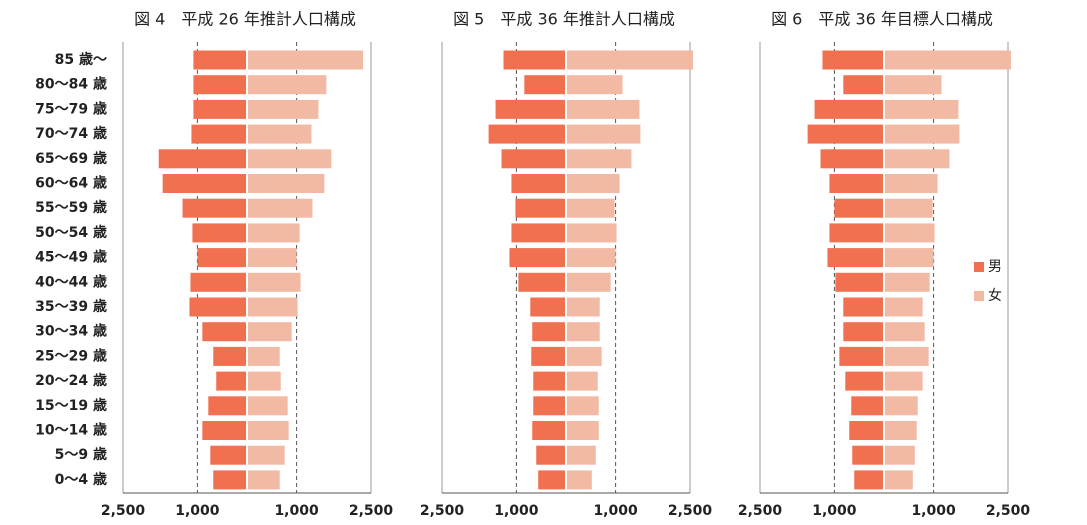 This screenshot has height=525, width=1087. What do you see at coordinates (71, 207) in the screenshot?
I see `y-tick-label: 55〜59 歳` at bounding box center [71, 207].